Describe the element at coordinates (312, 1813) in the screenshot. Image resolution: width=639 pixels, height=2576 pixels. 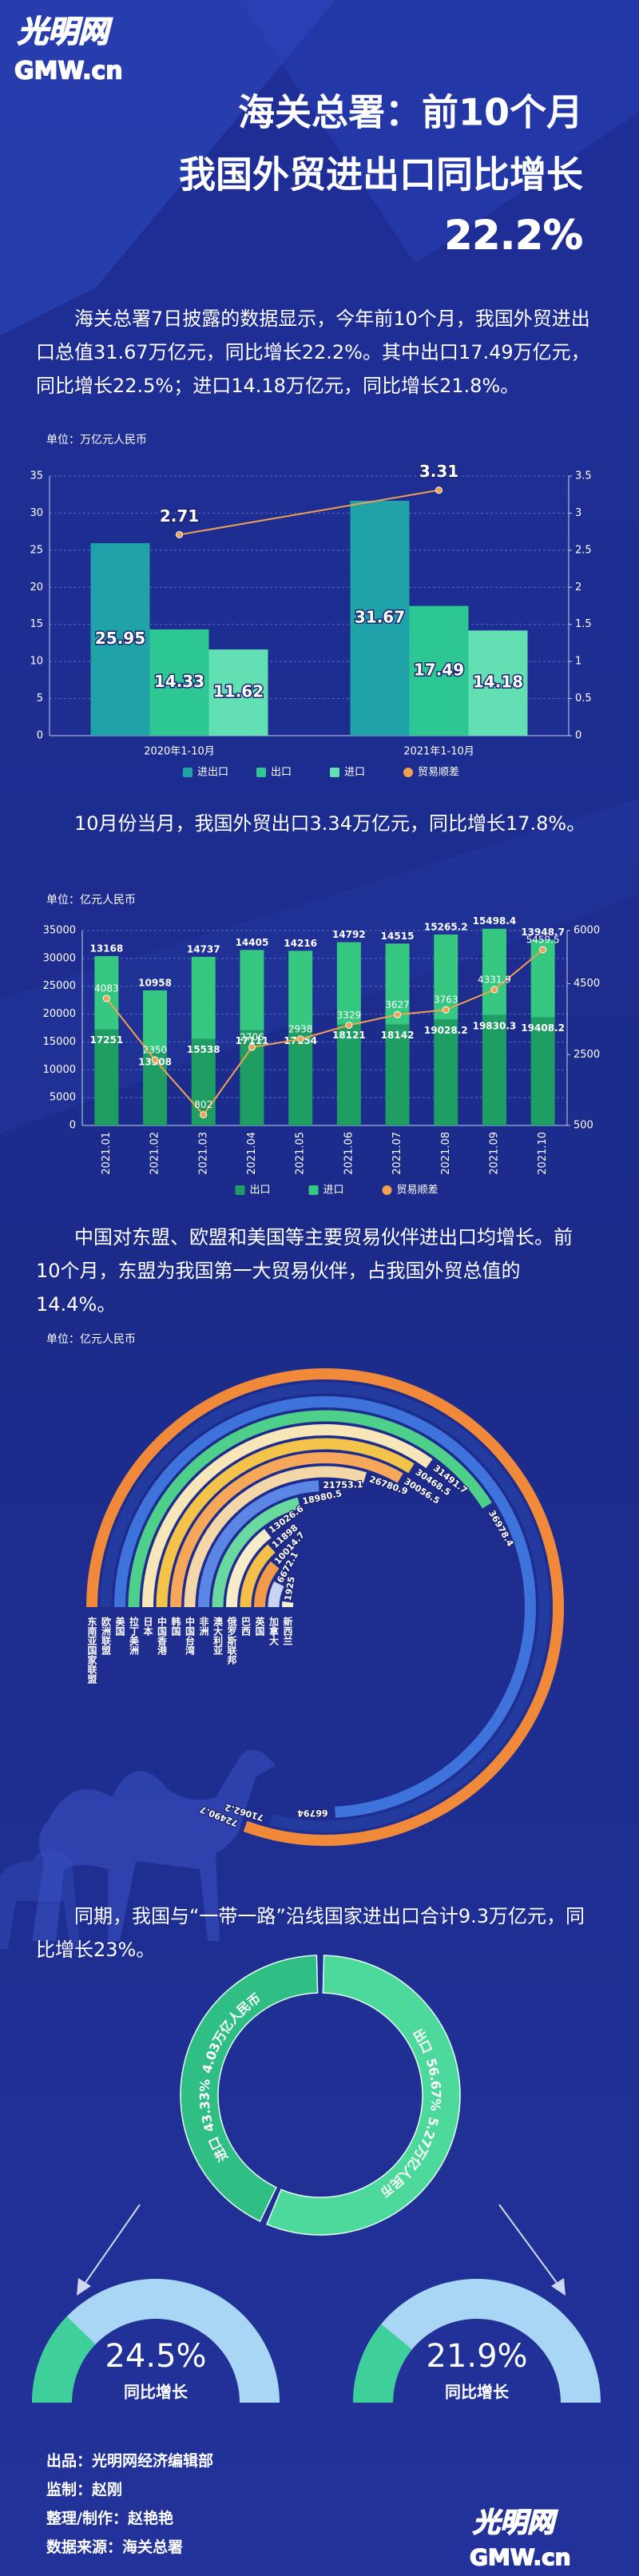
I see `value-label: 66794` at that location.